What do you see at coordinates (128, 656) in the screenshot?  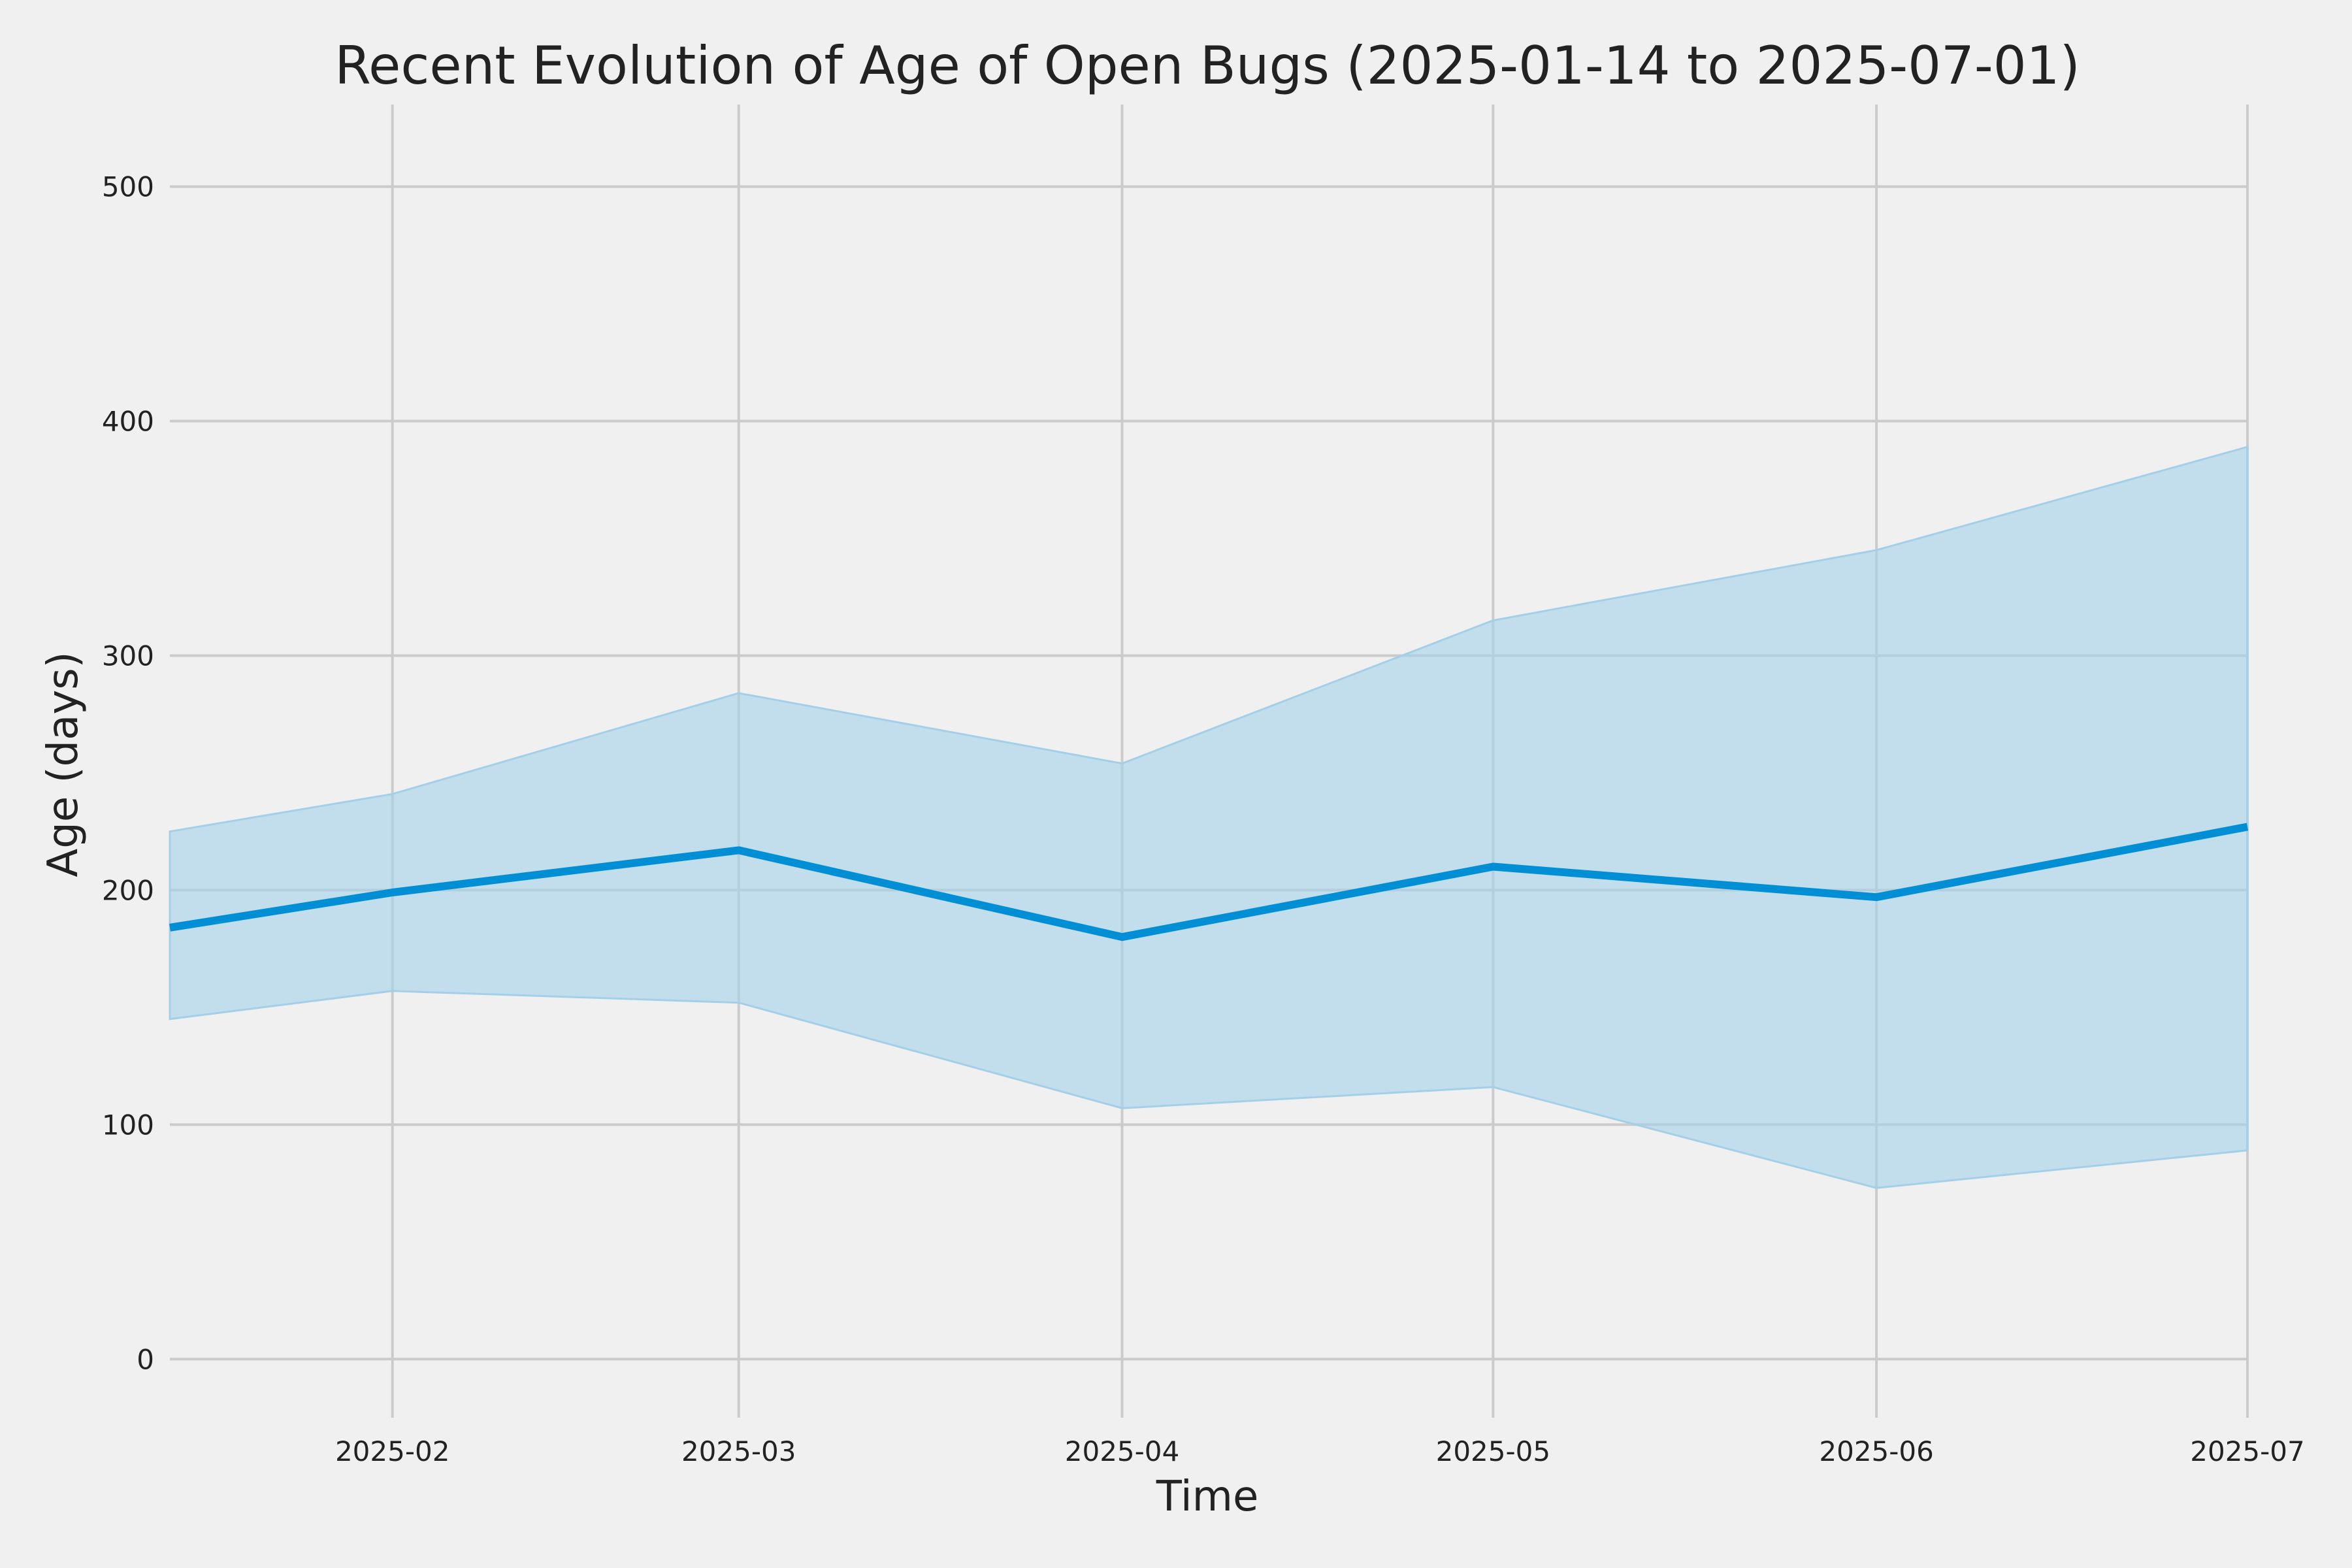 I see `y-tick-label: 300` at bounding box center [128, 656].